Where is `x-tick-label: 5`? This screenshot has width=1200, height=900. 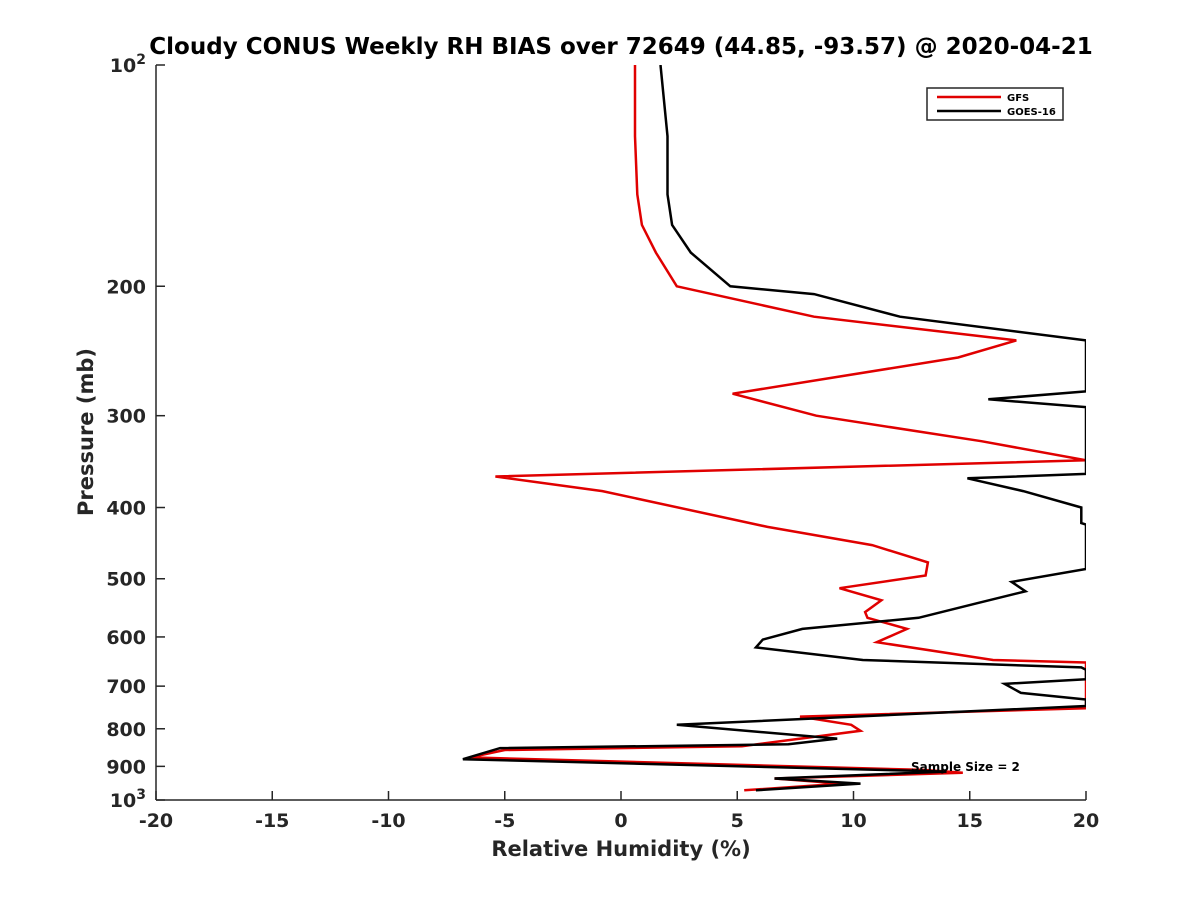 x-tick-label: 5 is located at coordinates (737, 821).